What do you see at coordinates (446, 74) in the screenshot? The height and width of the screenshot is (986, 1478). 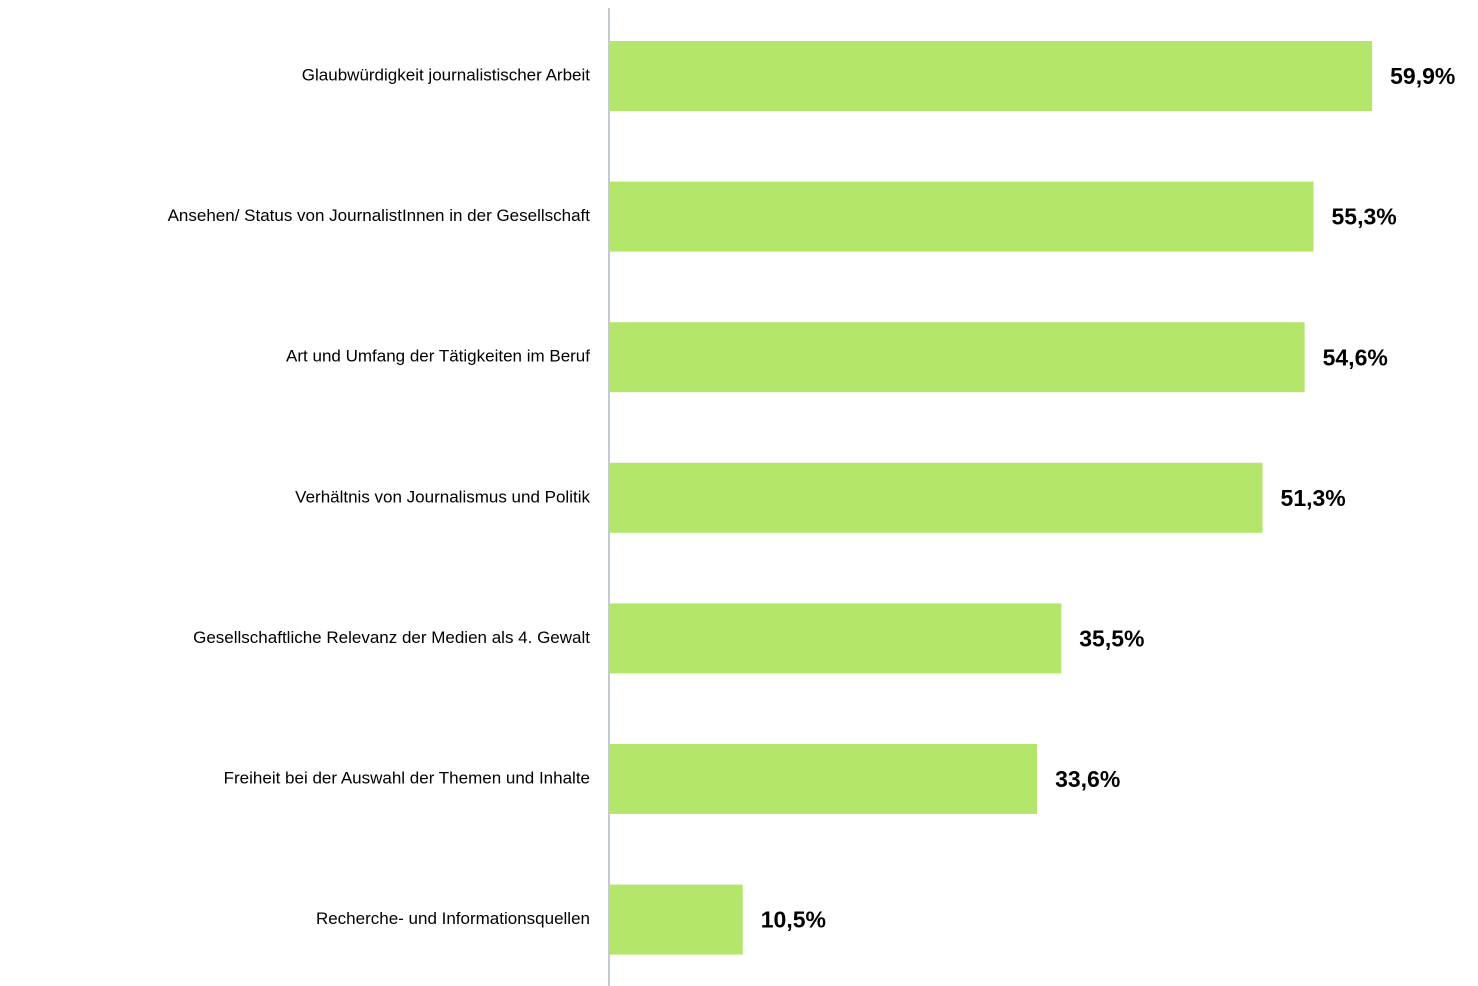 I see `category-label: Glaubwürdigkeit journalistischer Arbeit` at bounding box center [446, 74].